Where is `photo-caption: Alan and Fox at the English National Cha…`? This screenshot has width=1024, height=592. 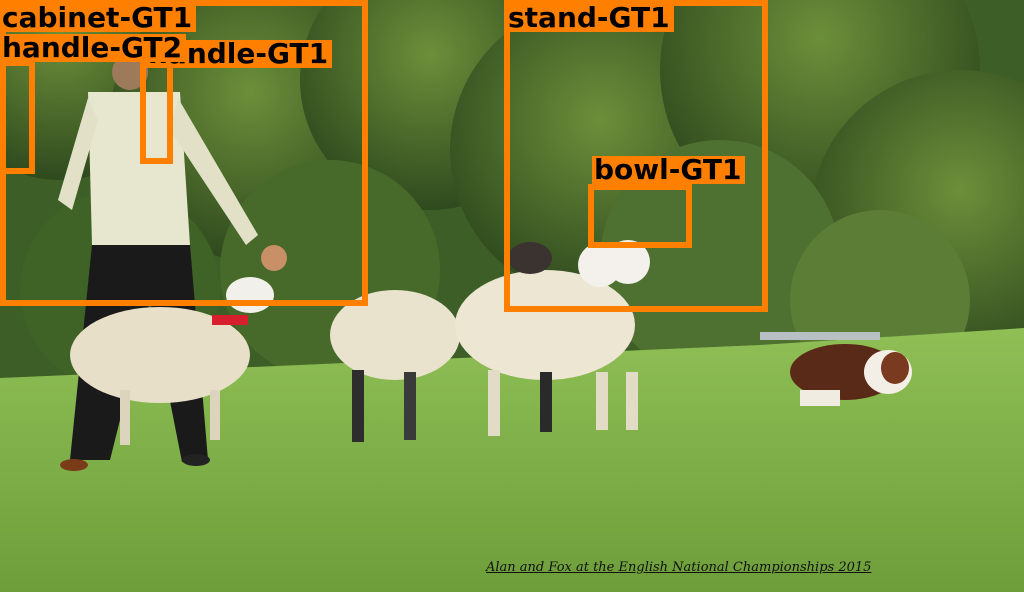
photo-caption: Alan and Fox at the English National Cha… is located at coordinates (679, 567).